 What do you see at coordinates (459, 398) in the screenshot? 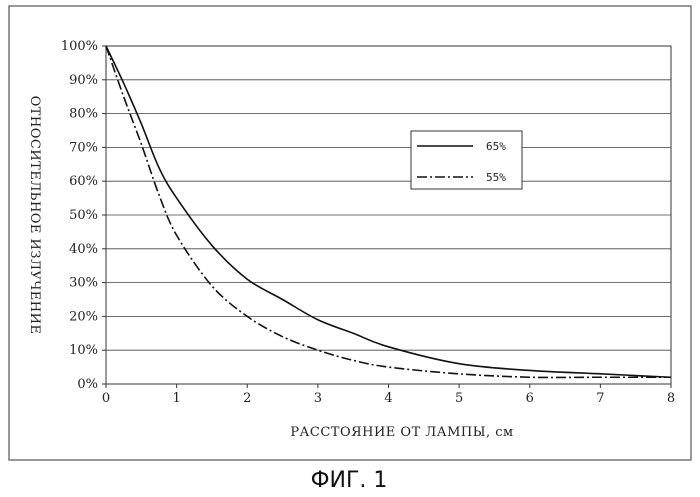
I see `x-tick-label: 5` at bounding box center [459, 398].